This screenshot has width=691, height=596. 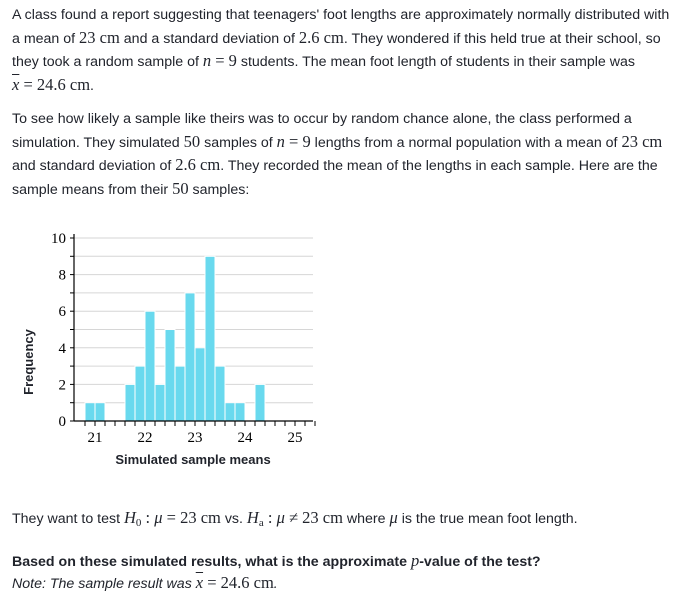 What do you see at coordinates (415, 560) in the screenshot?
I see `math: p` at bounding box center [415, 560].